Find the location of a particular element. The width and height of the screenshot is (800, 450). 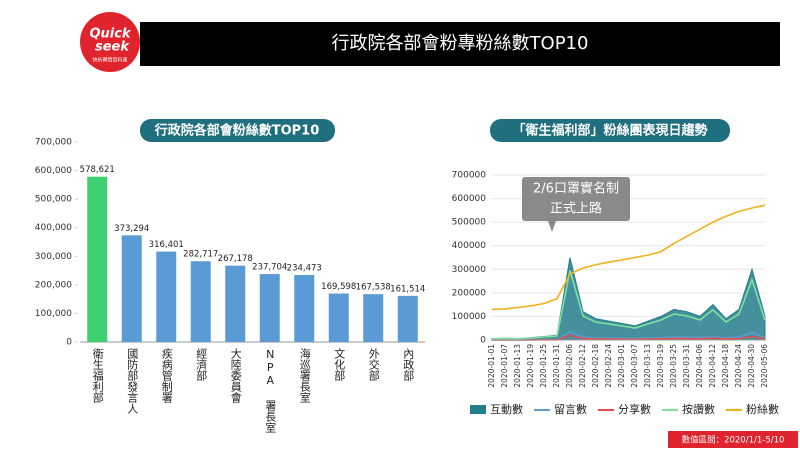

value-label: 316,401 is located at coordinates (166, 245).